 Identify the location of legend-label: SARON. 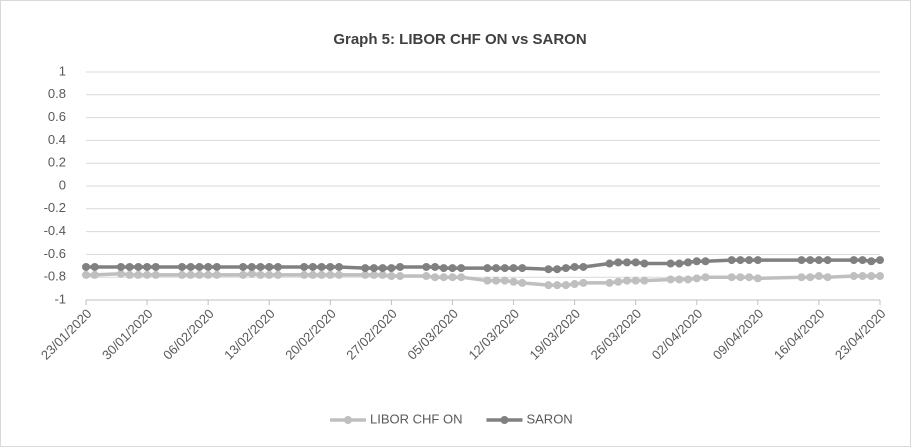
(549, 418).